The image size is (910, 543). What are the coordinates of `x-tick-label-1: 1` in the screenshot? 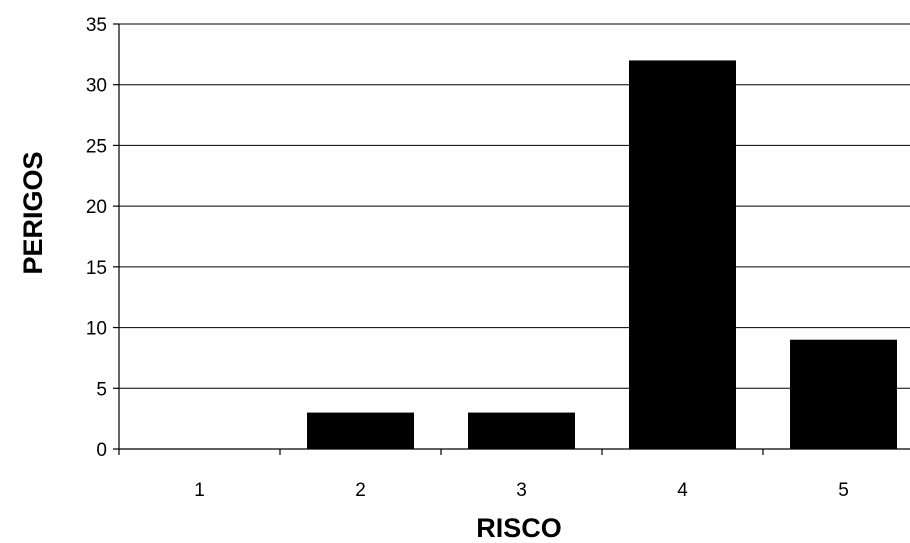 It's located at (199, 490).